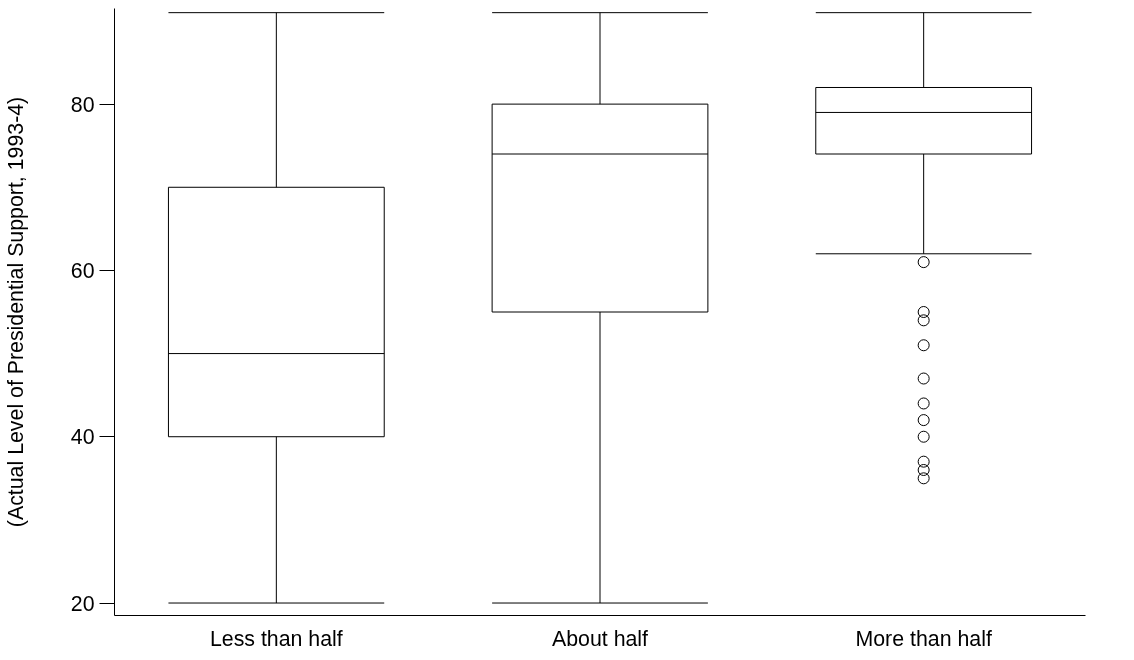 Image resolution: width=1134 pixels, height=660 pixels. What do you see at coordinates (923, 638) in the screenshot?
I see `x-tick-label: More than half` at bounding box center [923, 638].